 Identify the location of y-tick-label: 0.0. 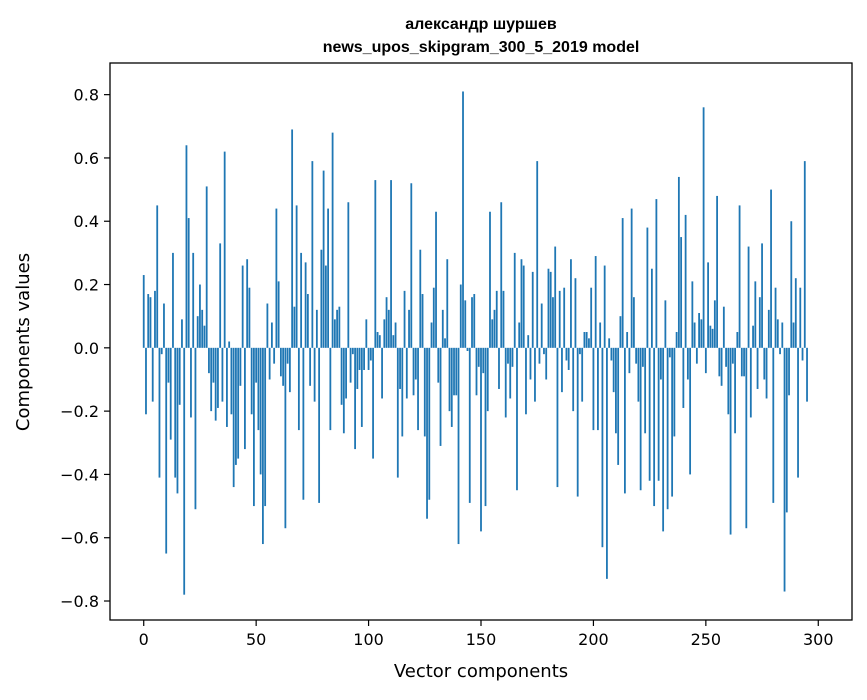
(86, 348).